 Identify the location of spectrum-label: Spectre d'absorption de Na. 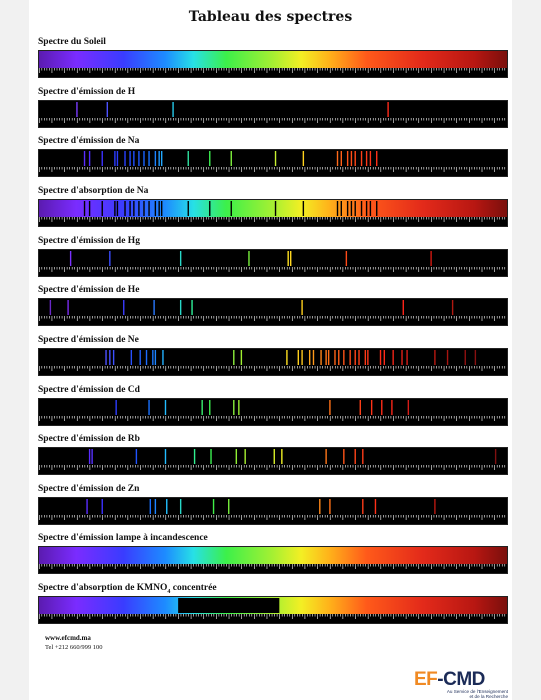
(273, 191).